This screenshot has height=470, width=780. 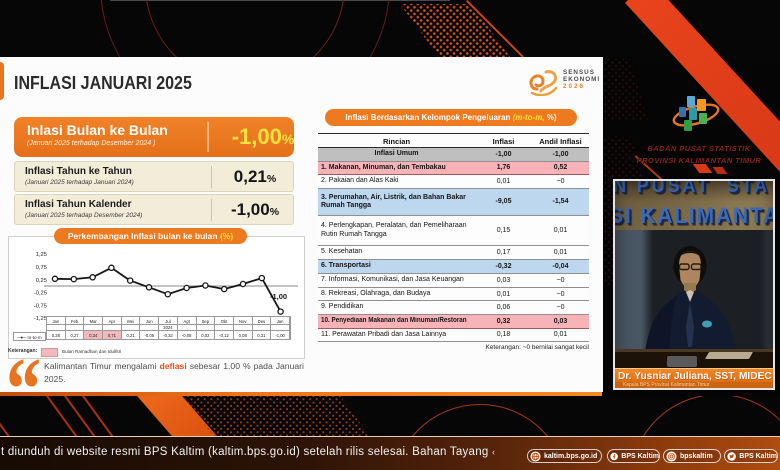 What do you see at coordinates (40, 294) in the screenshot?
I see `svg-text: -0,25` at bounding box center [40, 294].